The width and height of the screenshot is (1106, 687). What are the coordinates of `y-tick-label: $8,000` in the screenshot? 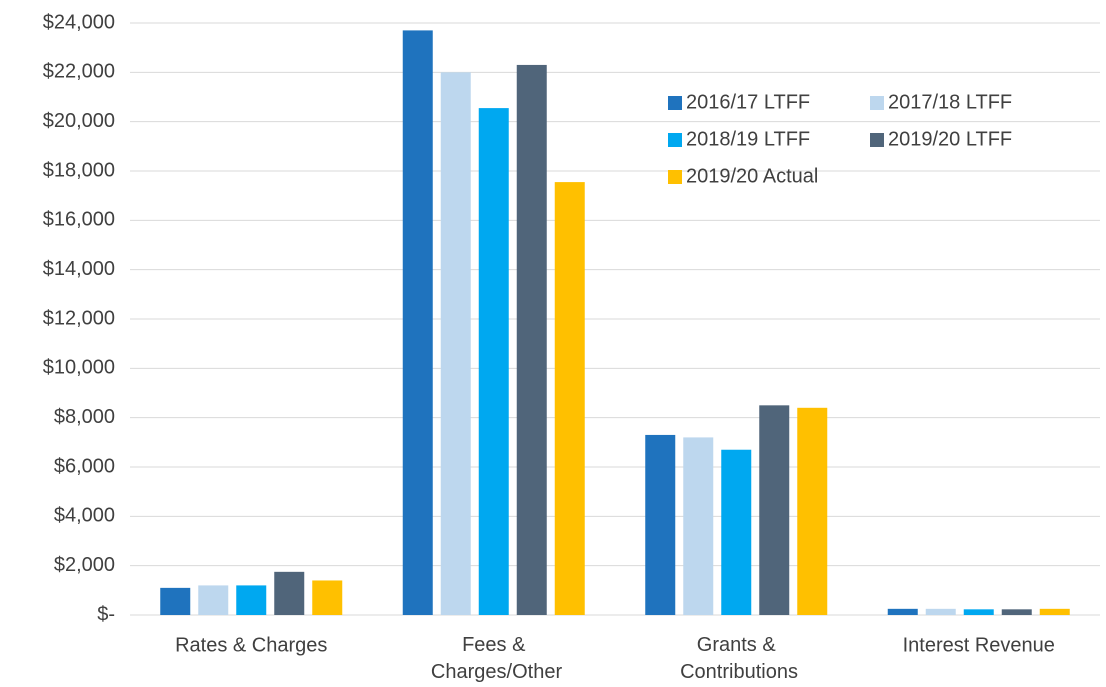 It's located at (84, 417).